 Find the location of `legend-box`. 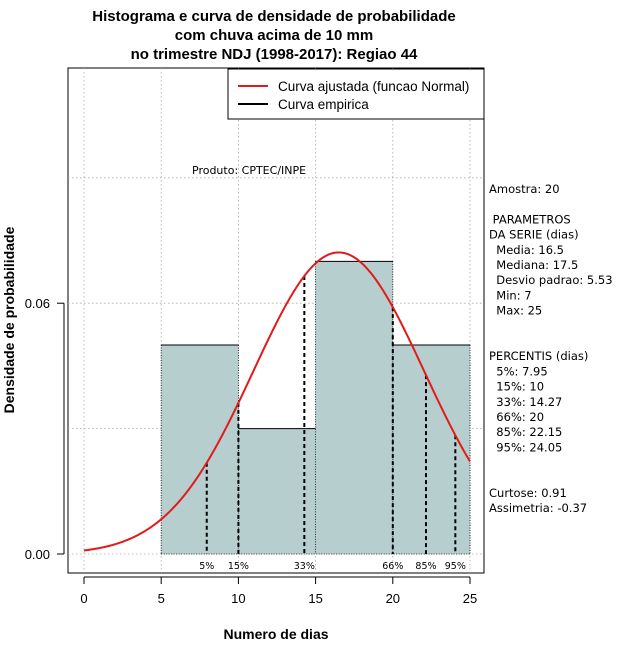

legend-box is located at coordinates (356, 94).